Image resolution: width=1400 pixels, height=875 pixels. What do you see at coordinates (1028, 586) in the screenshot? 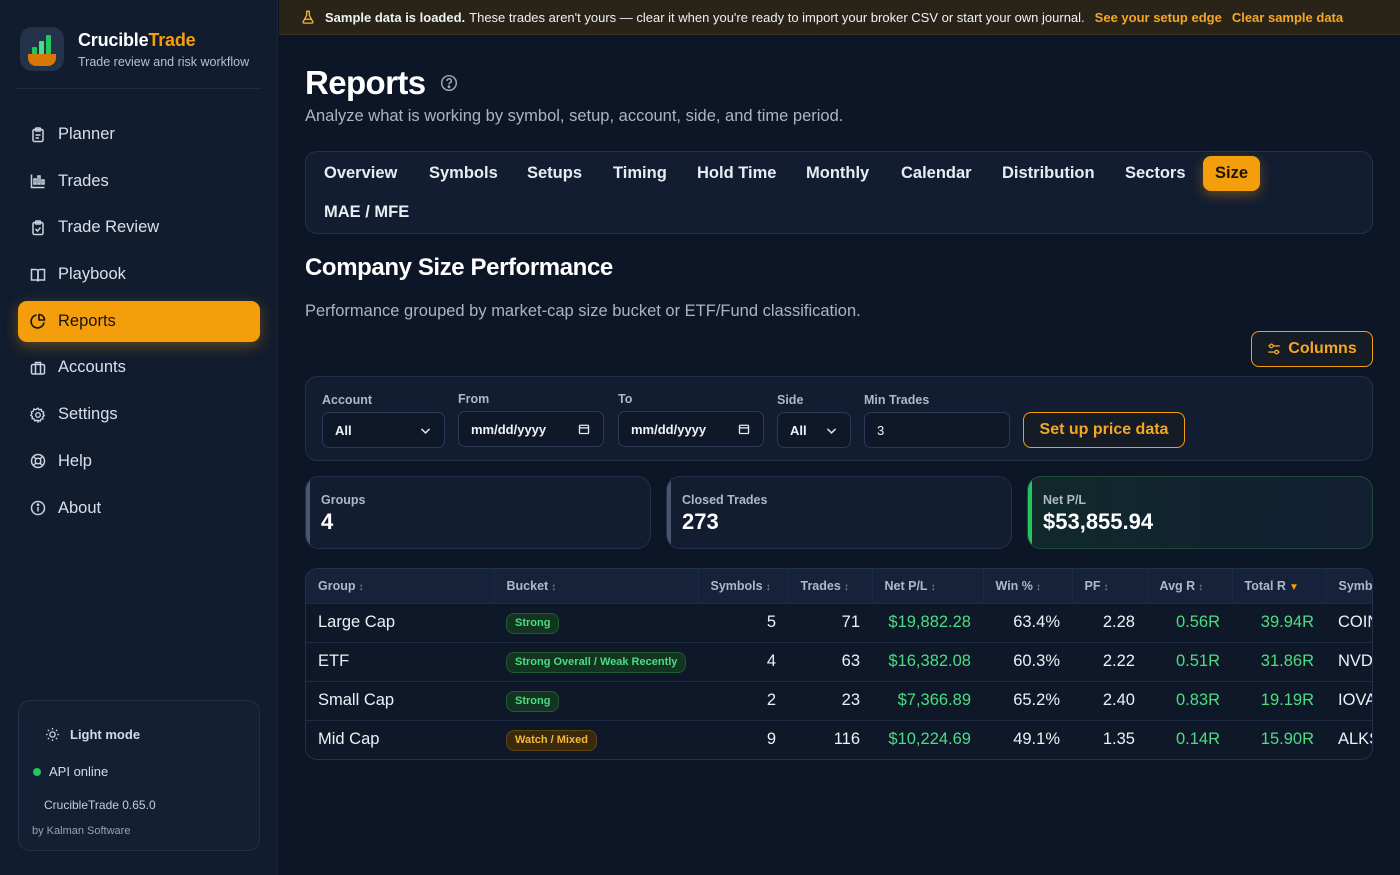
I see `col-header-win-pct: Win % ↕` at bounding box center [1028, 586].